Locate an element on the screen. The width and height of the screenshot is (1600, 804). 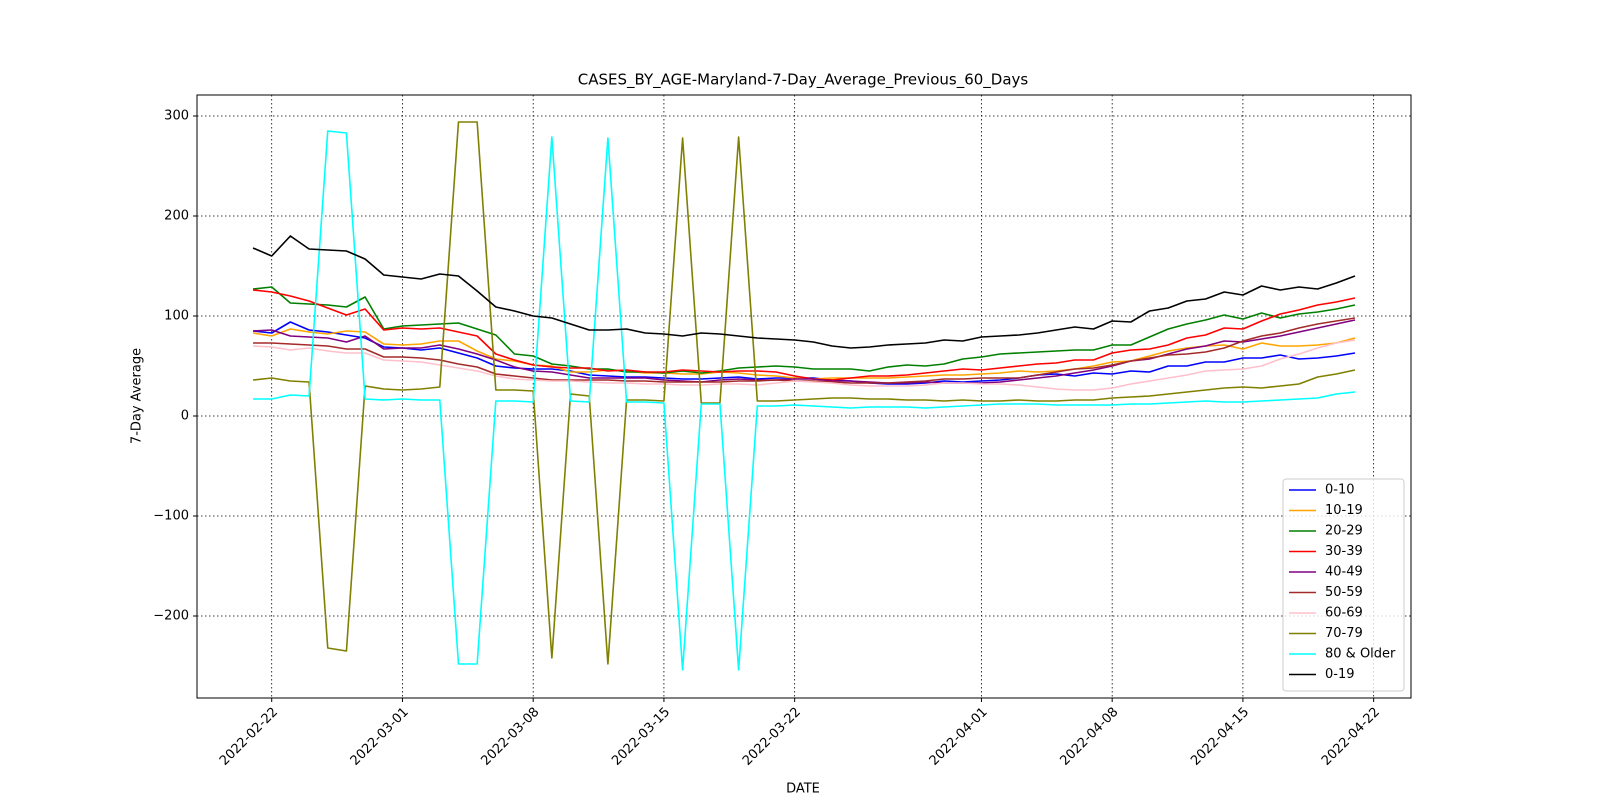
y-tick-label: 100 is located at coordinates (176, 316).